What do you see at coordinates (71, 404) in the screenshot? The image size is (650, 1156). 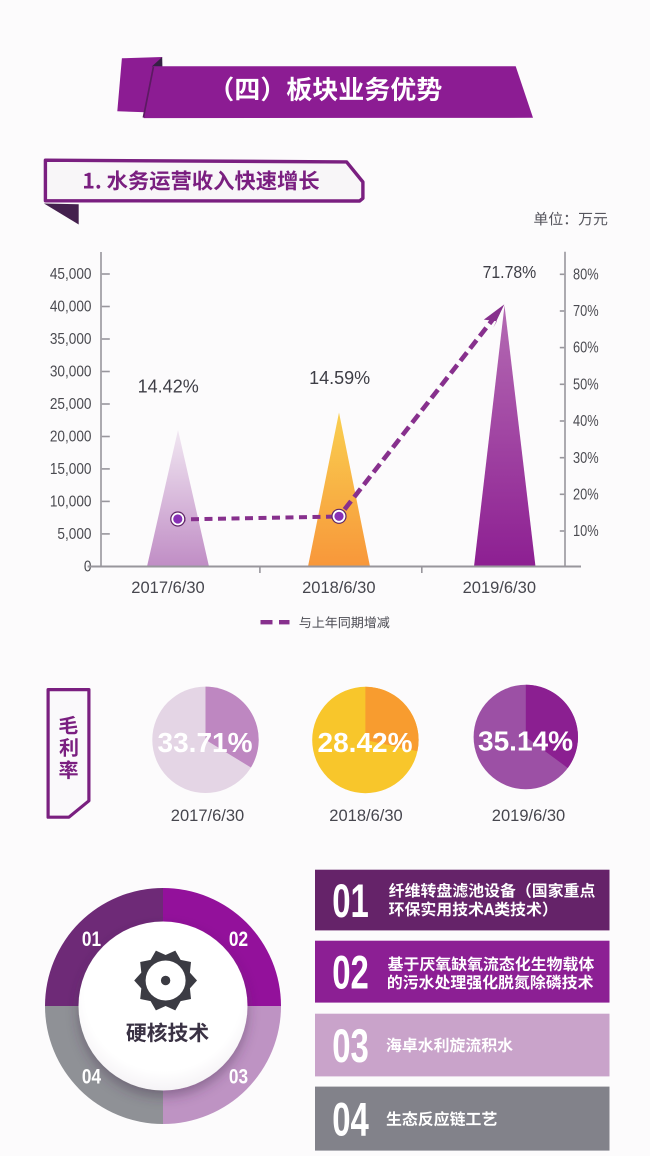 I see `svg-text: 25,000` at bounding box center [71, 404].